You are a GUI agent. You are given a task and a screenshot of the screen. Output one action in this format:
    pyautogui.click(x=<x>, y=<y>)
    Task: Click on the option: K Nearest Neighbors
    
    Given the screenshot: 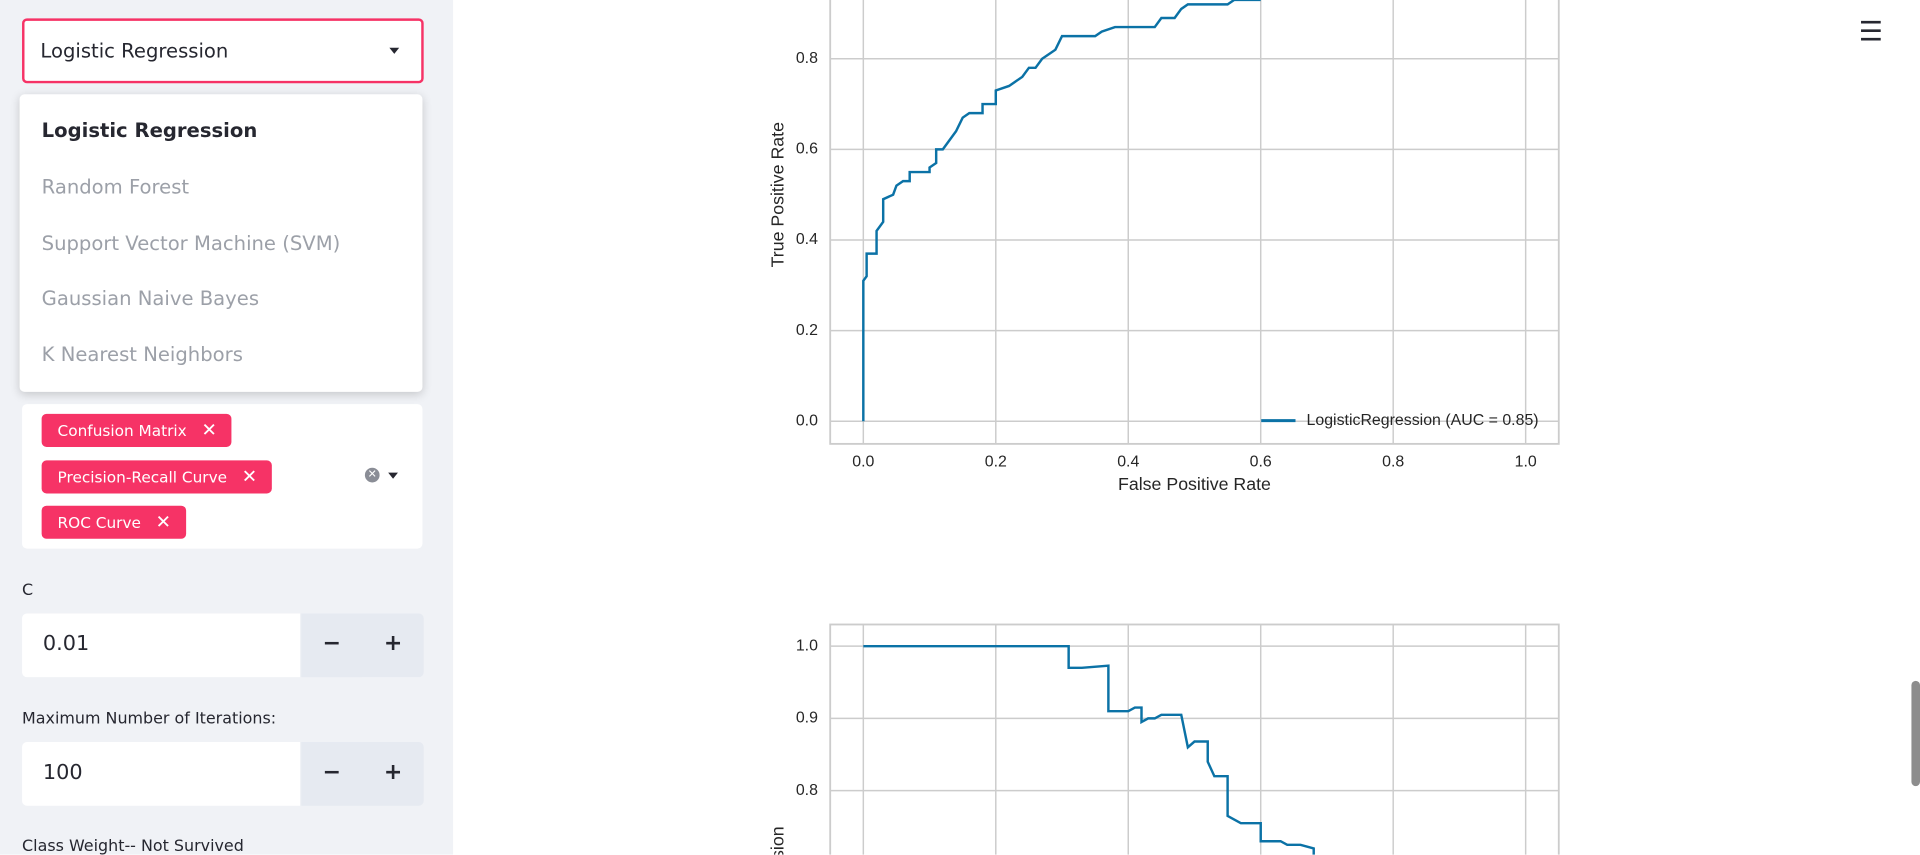 What is the action you would take?
    pyautogui.click(x=142, y=354)
    